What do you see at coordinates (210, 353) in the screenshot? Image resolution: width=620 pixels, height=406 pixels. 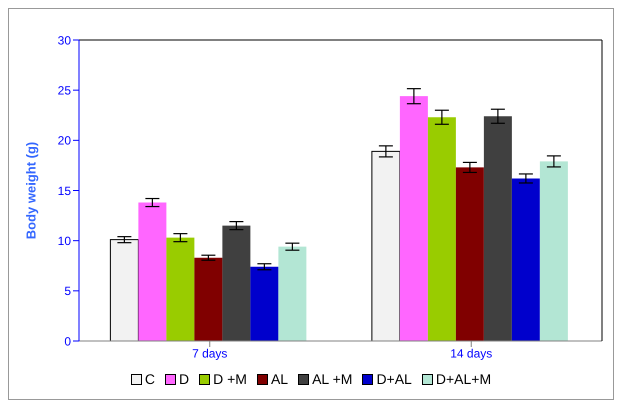 I see `x-tick-label: 7 days` at bounding box center [210, 353].